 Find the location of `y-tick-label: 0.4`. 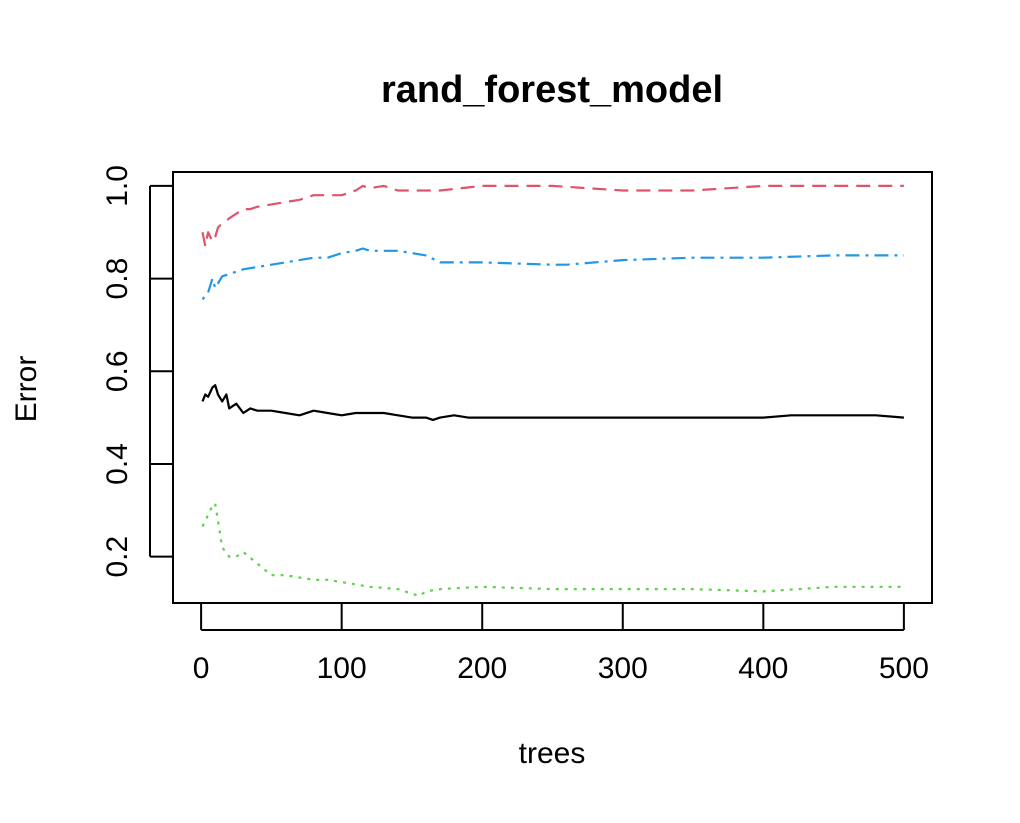

y-tick-label: 0.4 is located at coordinates (117, 464).